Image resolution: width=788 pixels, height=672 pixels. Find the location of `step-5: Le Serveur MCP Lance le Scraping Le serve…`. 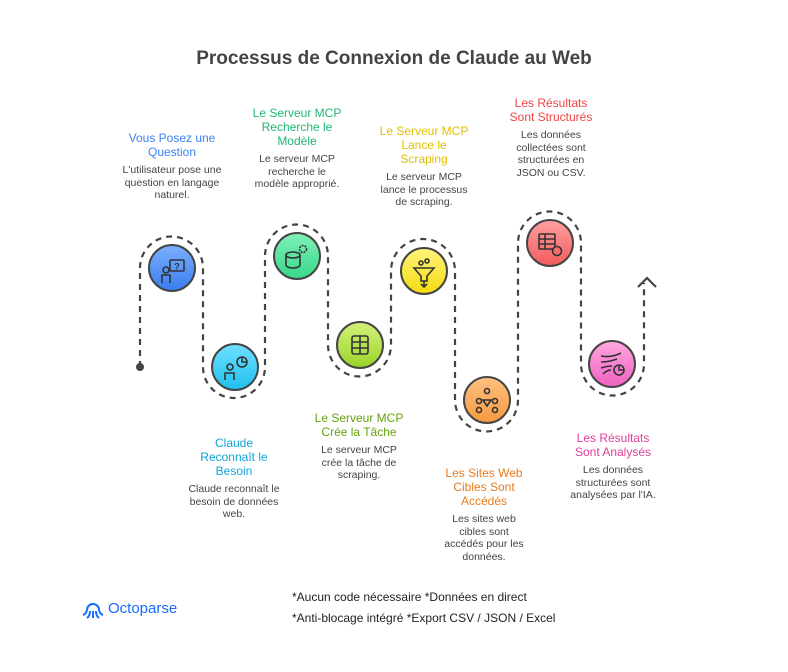

step-5: Le Serveur MCP Lance le Scraping Le serve… is located at coordinates (424, 166).